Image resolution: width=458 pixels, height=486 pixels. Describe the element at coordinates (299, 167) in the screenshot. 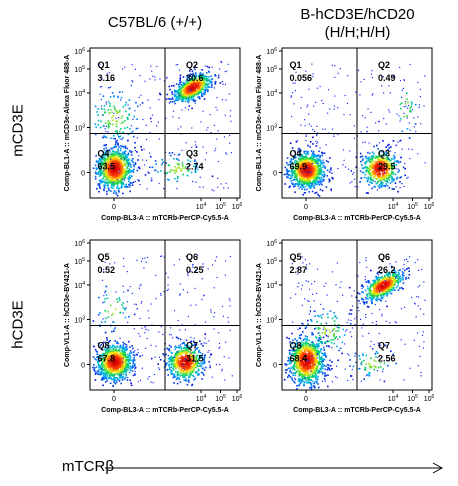

I see `quadrant-value-q4: 69.9` at that location.